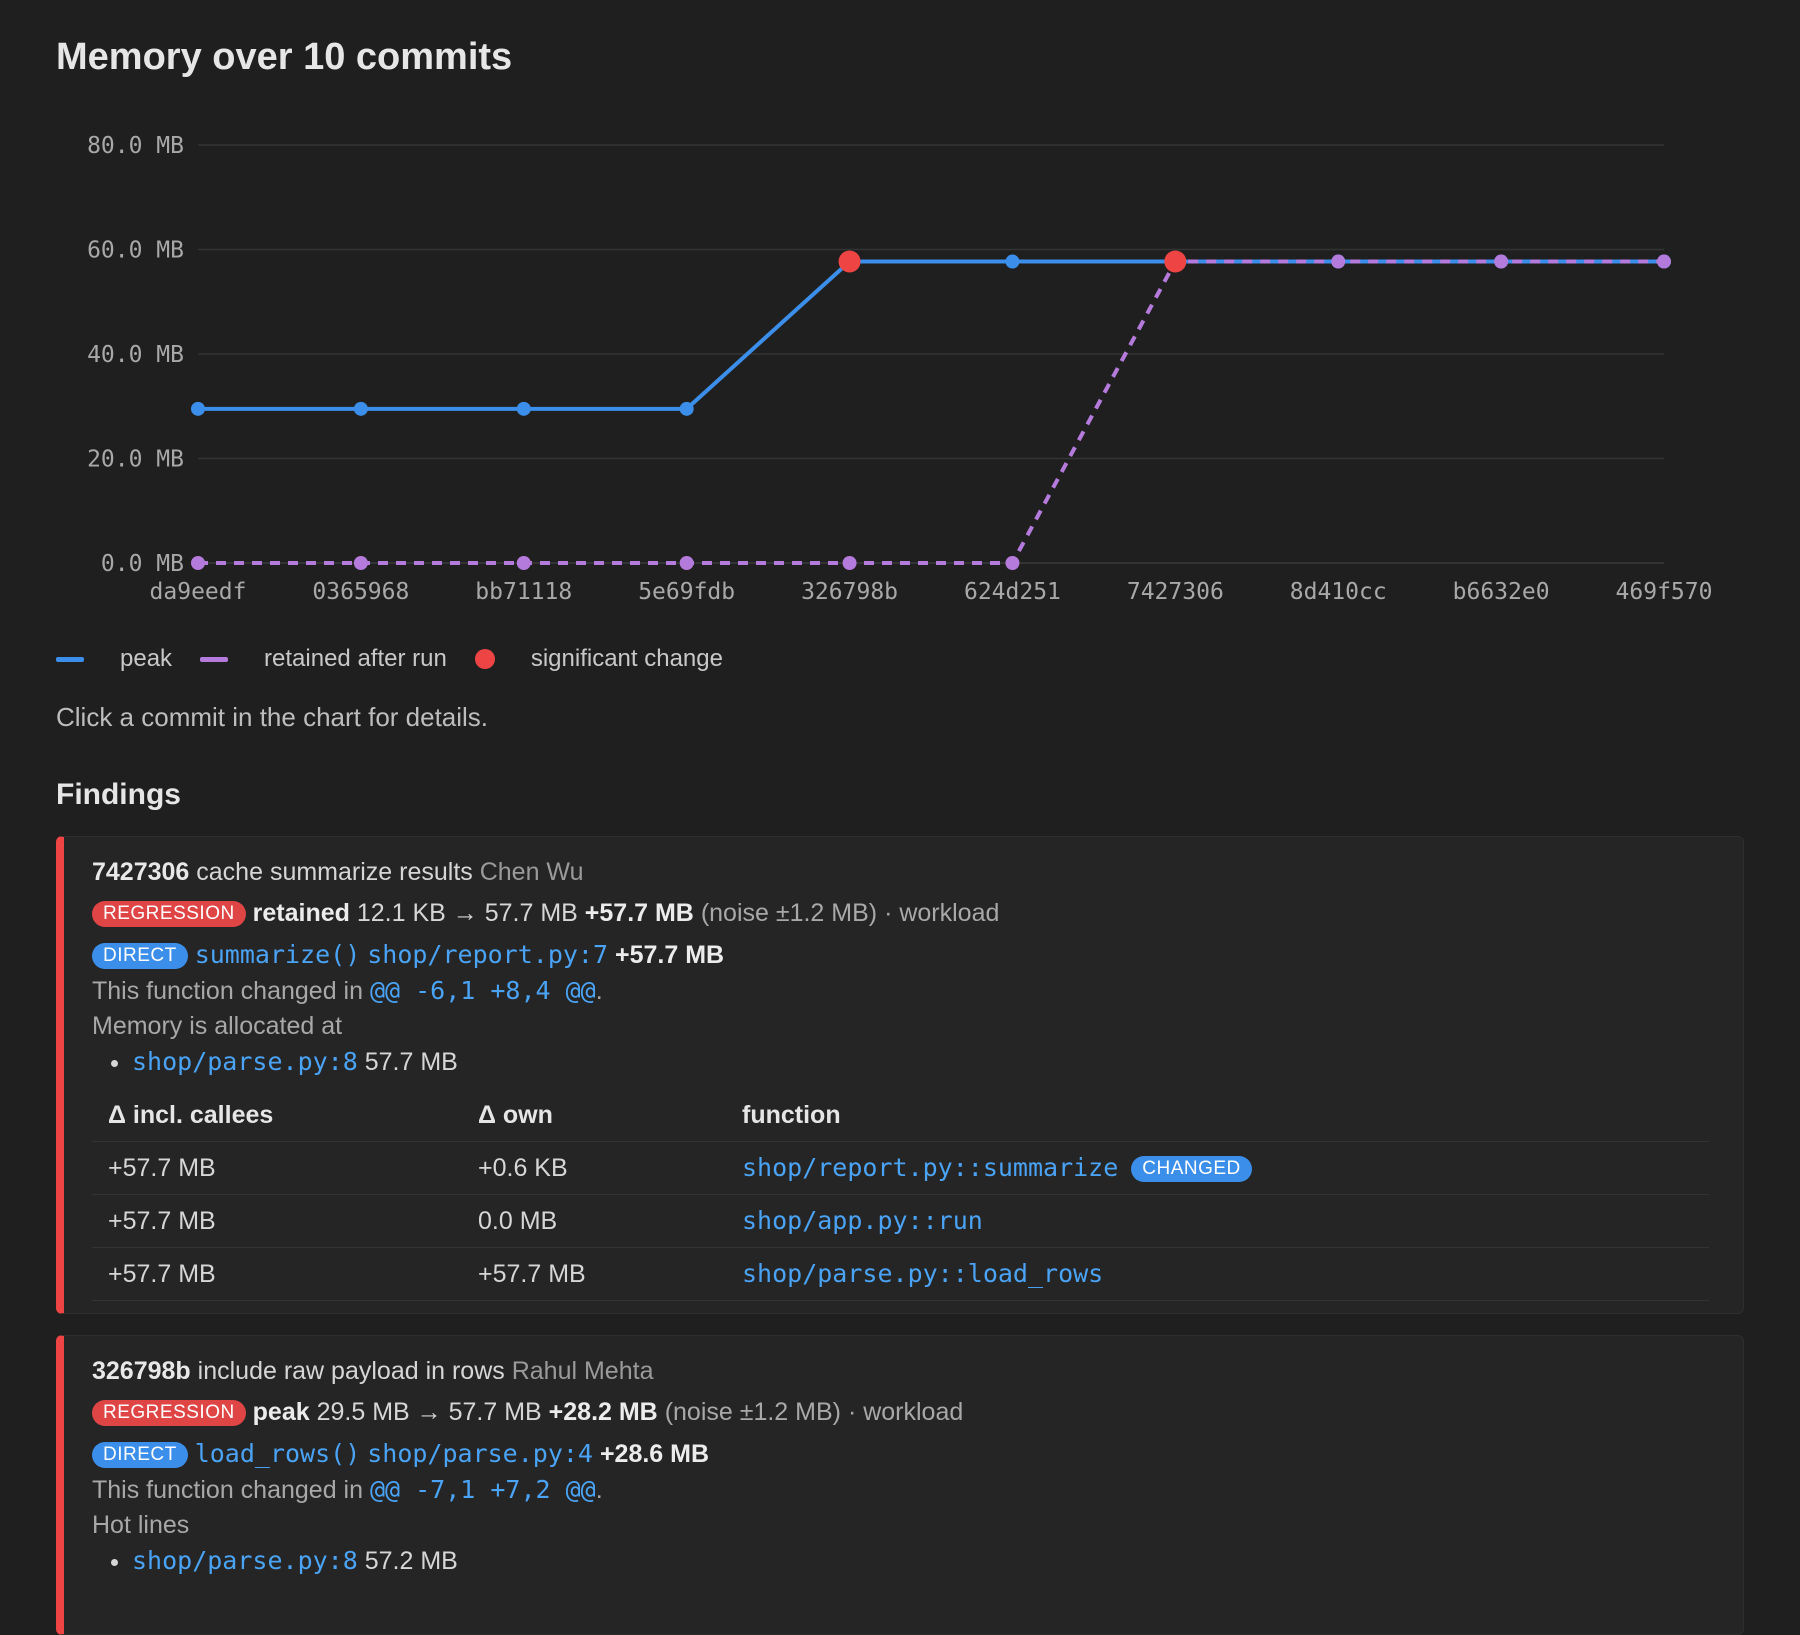  I want to click on metric-name: peak, so click(281, 1412).